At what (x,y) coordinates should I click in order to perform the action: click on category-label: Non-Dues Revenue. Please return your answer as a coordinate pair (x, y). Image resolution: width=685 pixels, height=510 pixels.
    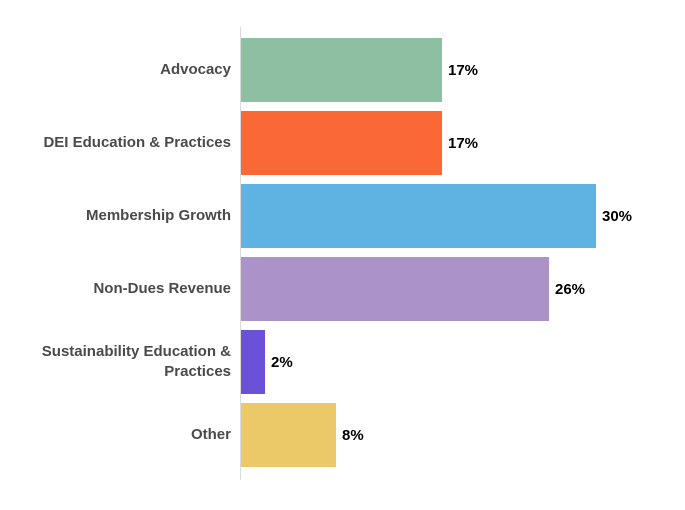
    Looking at the image, I should click on (162, 288).